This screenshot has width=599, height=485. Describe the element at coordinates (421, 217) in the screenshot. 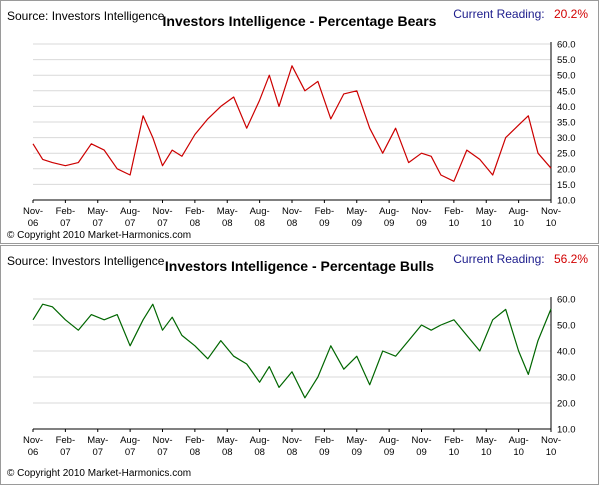

I see `x-tick-label: Nov-09` at that location.